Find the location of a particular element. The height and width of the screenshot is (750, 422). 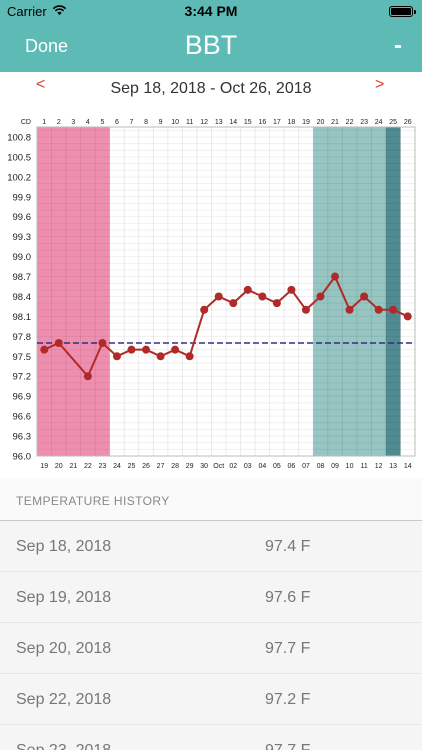

cycle-day-label: 24 is located at coordinates (379, 122).